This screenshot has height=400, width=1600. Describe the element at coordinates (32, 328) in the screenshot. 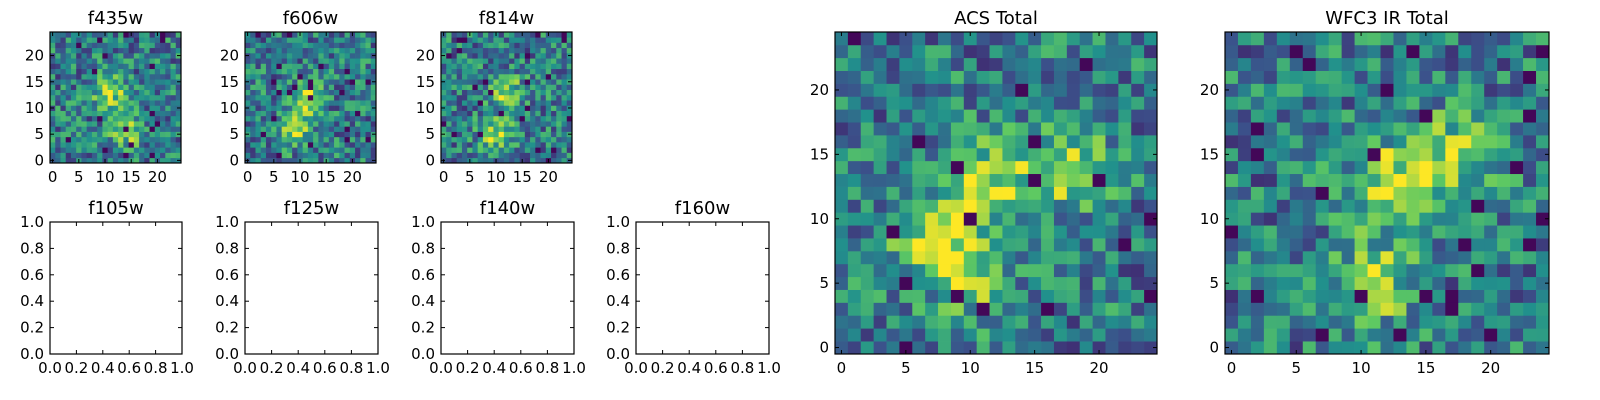

I see `y-tick-label: 0.2` at that location.